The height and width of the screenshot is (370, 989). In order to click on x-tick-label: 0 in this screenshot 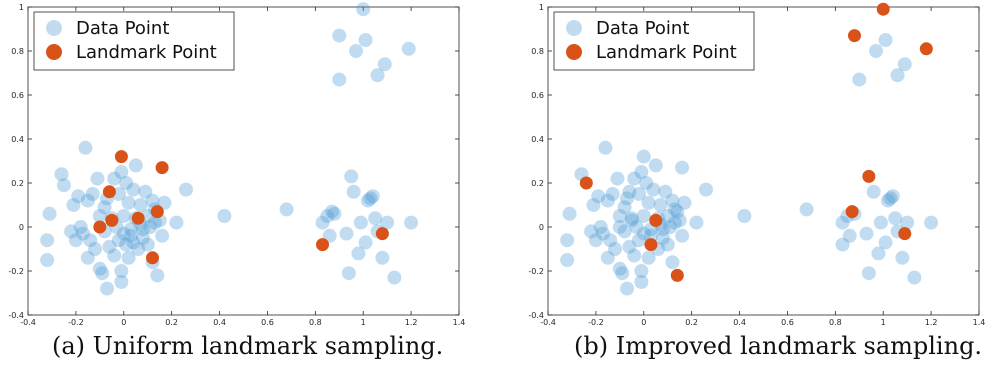, I will do `click(123, 322)`.